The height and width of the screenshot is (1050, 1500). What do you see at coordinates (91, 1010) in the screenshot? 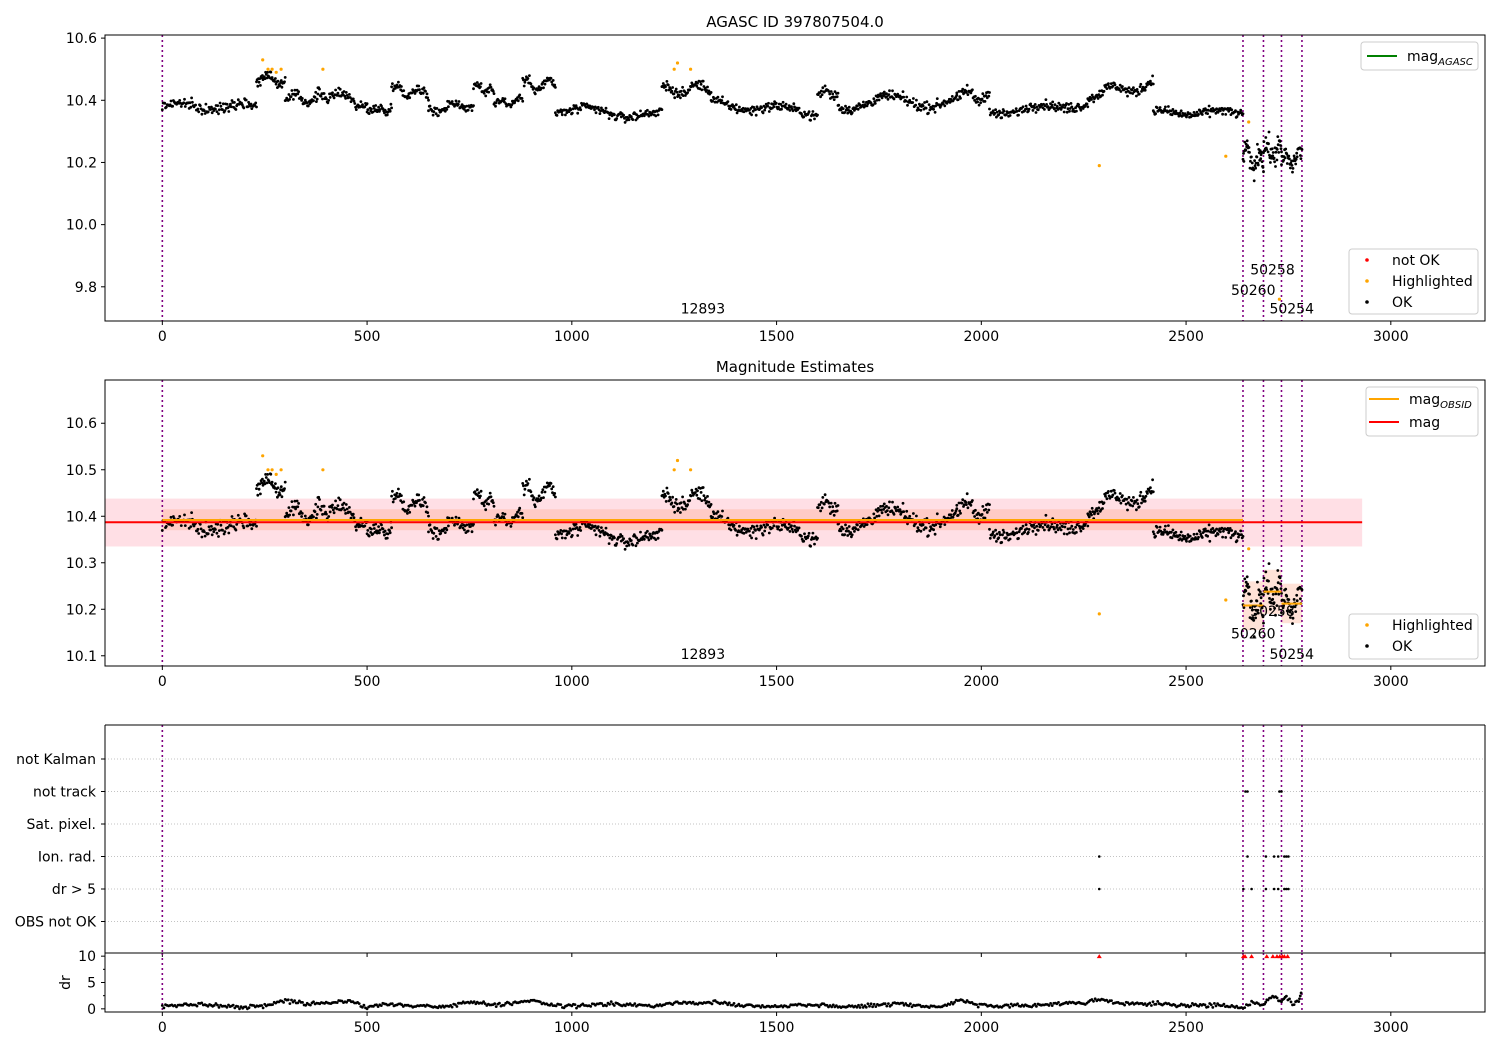
I see `y-tick-label: 0` at bounding box center [91, 1010].